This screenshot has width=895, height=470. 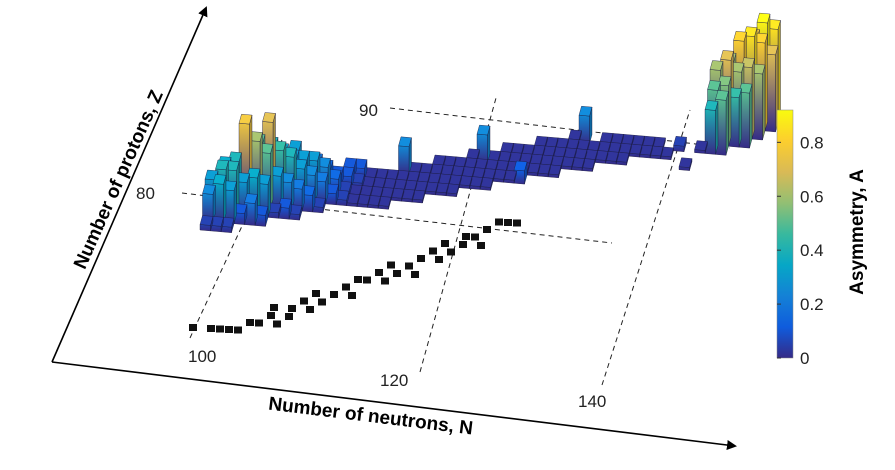 I want to click on x-tick-label: 120, so click(x=394, y=380).